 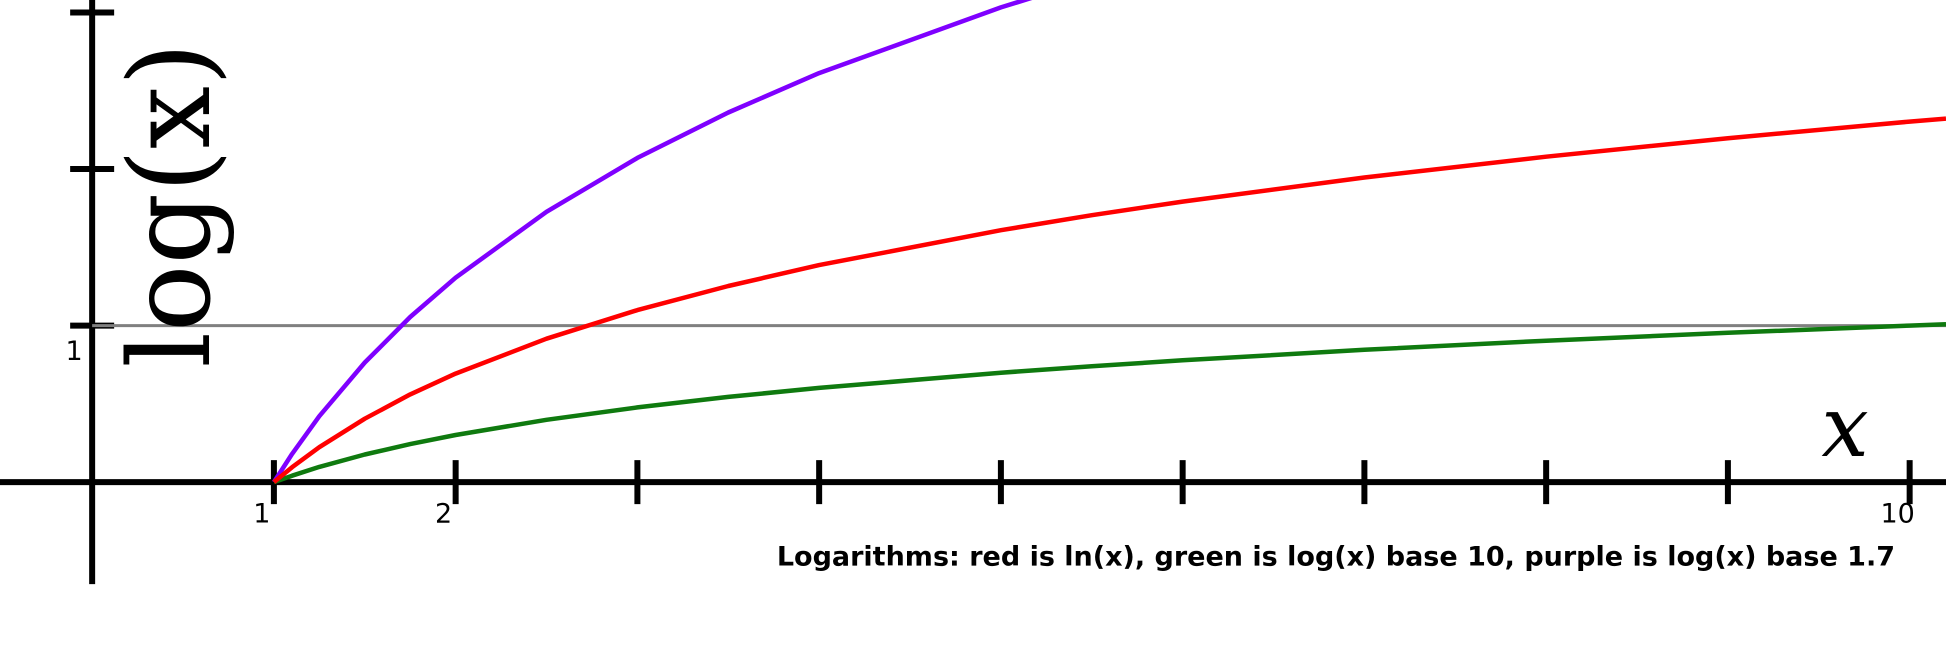 I want to click on y-axis-label: log(x), so click(x=171, y=205).